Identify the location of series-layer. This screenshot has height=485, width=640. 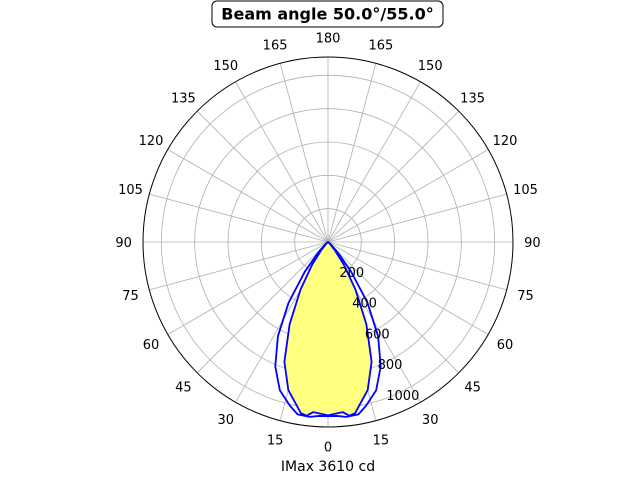
(328, 329).